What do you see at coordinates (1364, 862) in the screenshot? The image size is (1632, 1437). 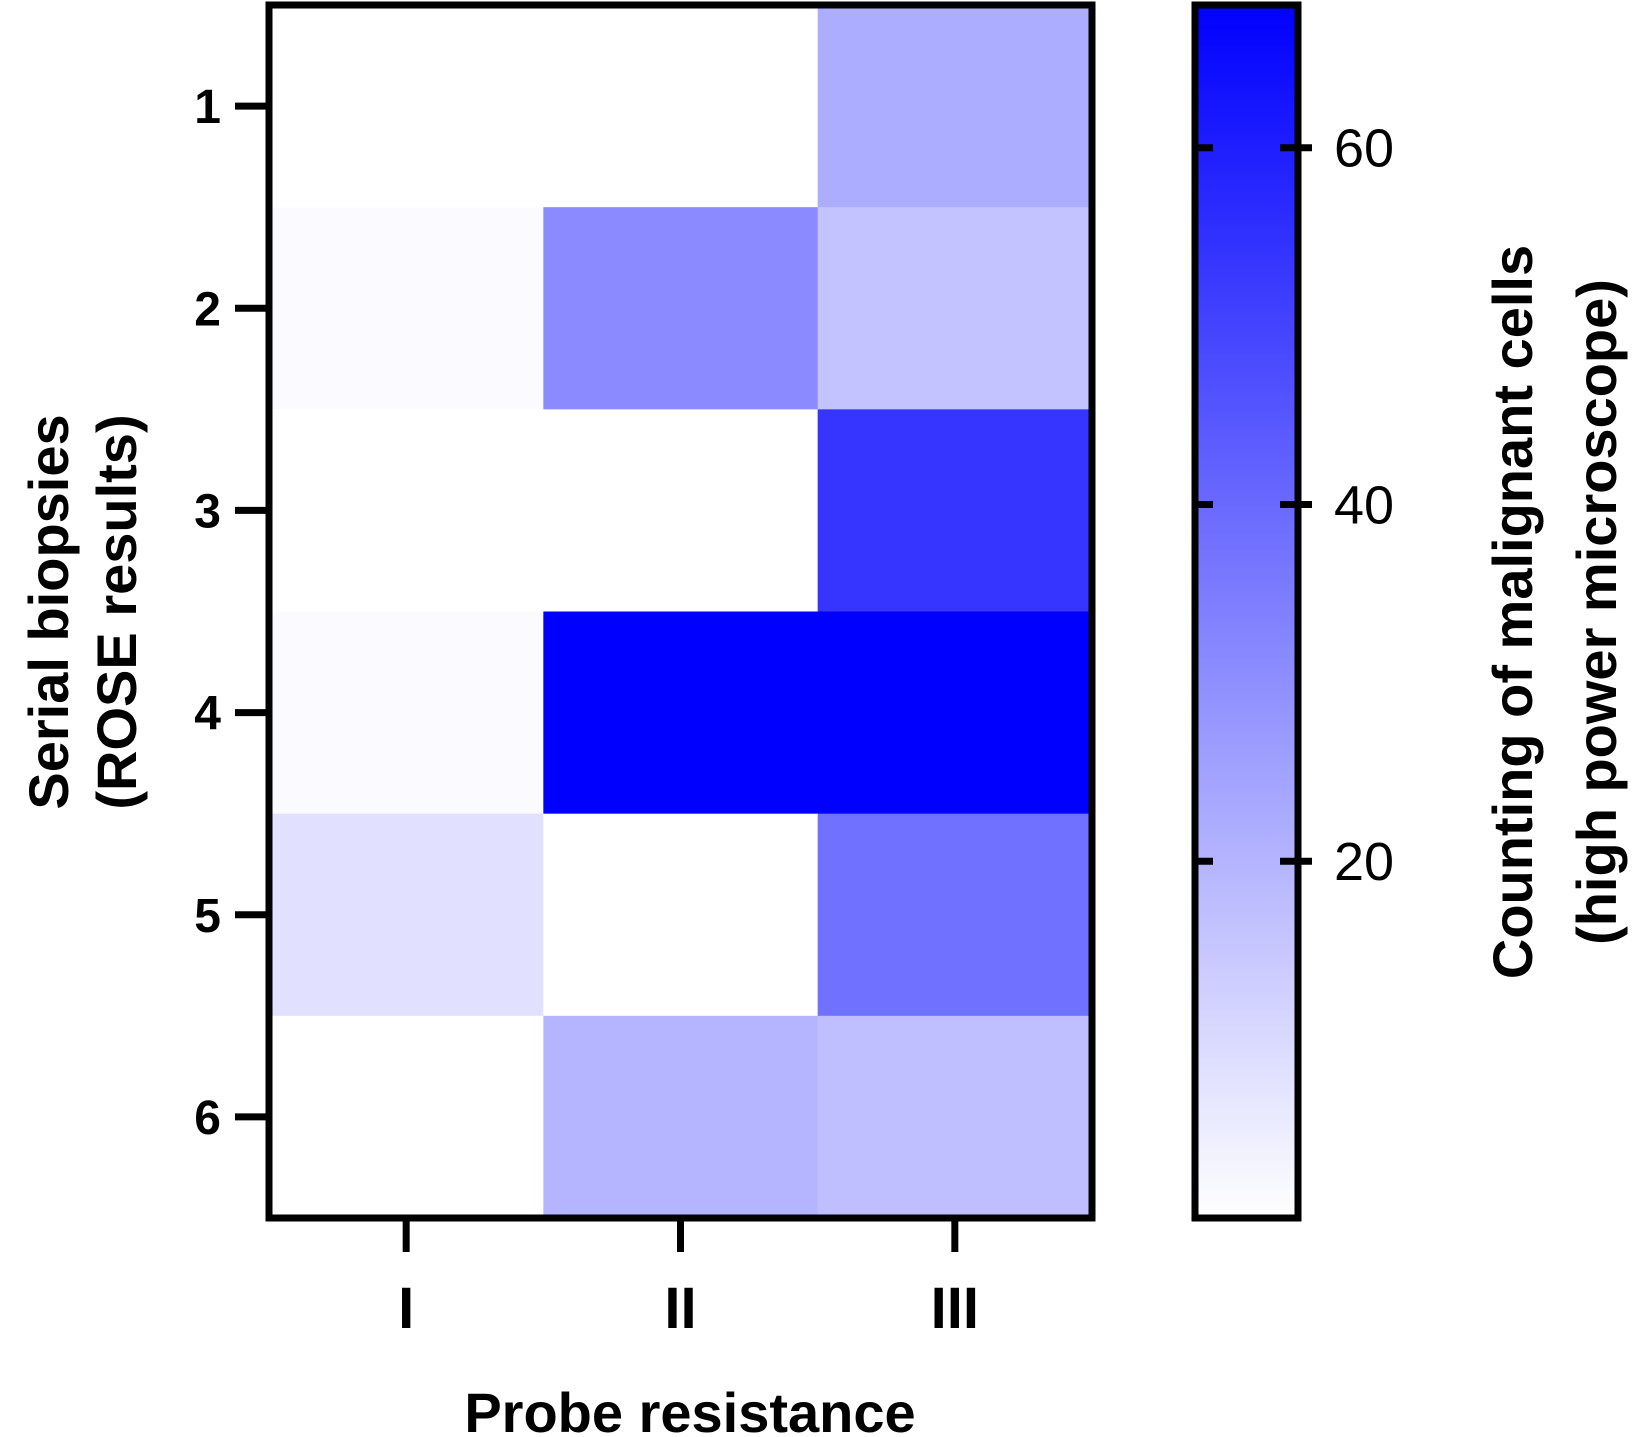 I see `colorbar-tick-label: 20` at bounding box center [1364, 862].